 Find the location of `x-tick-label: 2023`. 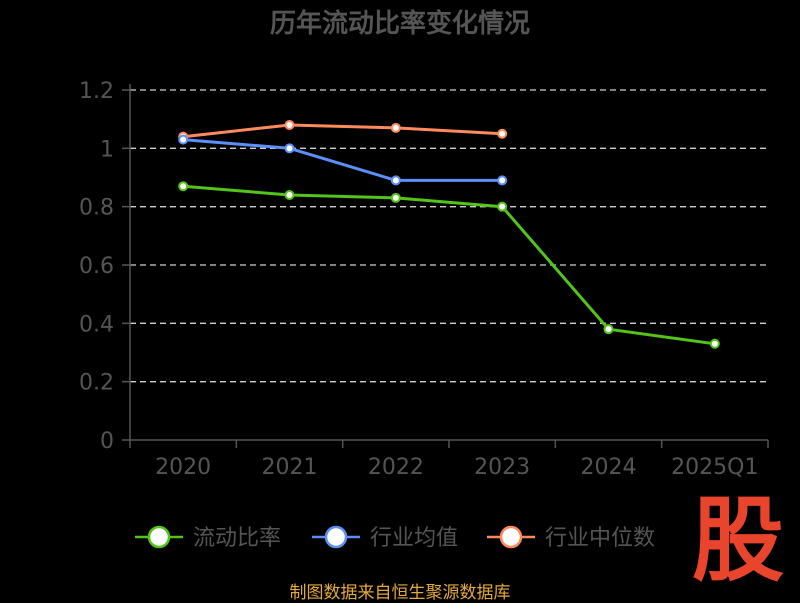

x-tick-label: 2023 is located at coordinates (502, 467).